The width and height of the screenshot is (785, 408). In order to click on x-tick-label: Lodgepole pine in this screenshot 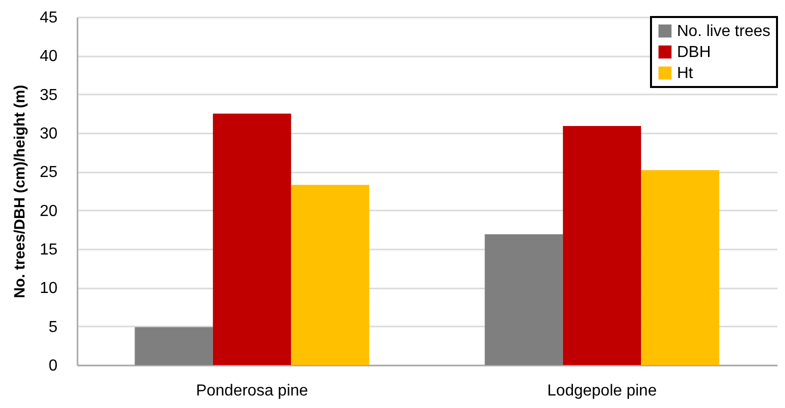, I will do `click(602, 391)`.